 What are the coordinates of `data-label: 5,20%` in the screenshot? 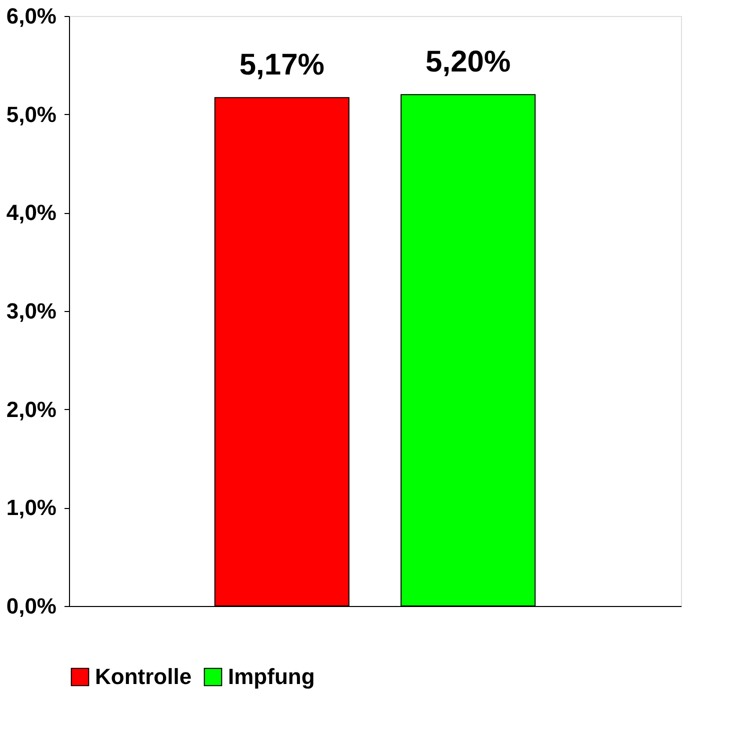 It's located at (468, 62).